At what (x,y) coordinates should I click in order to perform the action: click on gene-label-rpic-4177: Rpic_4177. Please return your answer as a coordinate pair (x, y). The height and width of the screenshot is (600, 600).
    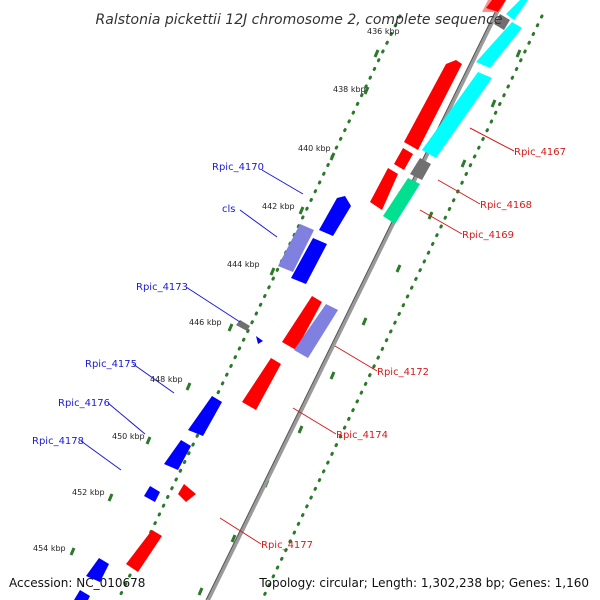
    Looking at the image, I should click on (287, 545).